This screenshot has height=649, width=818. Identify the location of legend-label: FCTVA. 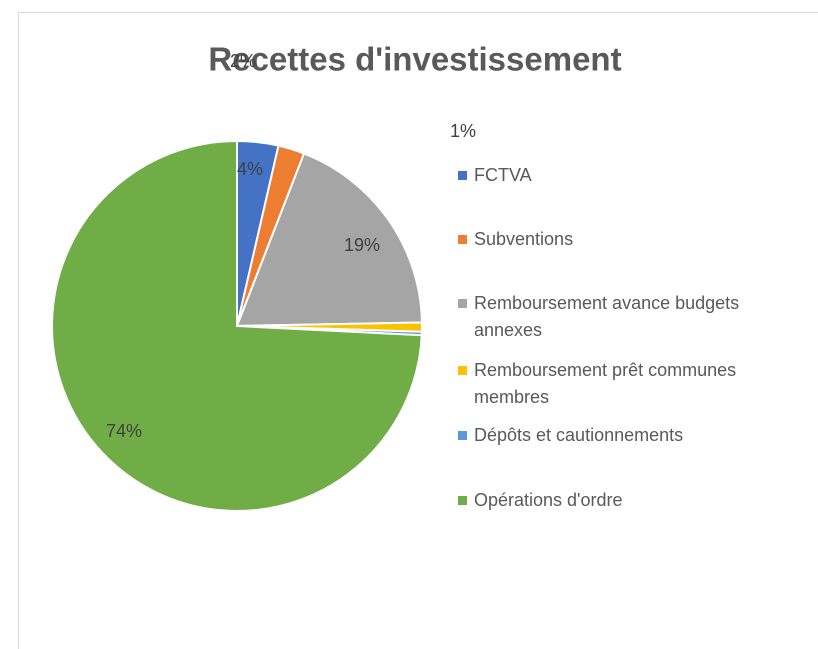
(503, 175).